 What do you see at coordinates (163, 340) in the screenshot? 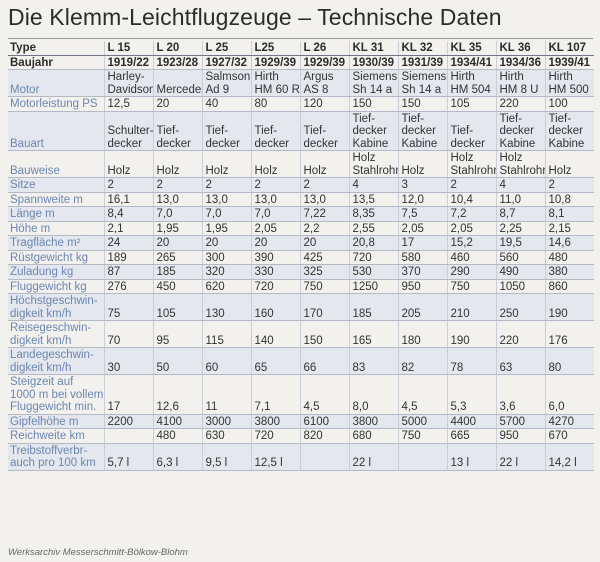
I see `data-cell-line: 95` at bounding box center [163, 340].